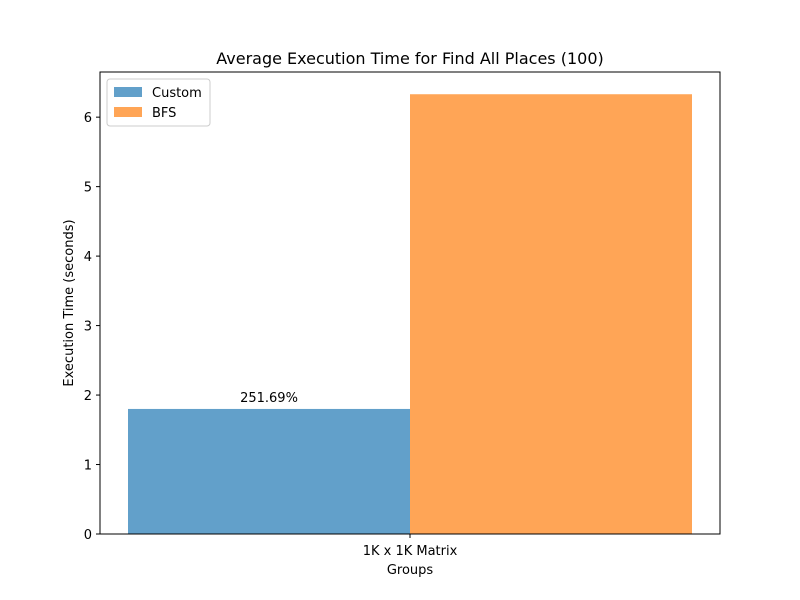 This screenshot has width=800, height=600. What do you see at coordinates (158, 102) in the screenshot?
I see `legend: Custom BFS` at bounding box center [158, 102].